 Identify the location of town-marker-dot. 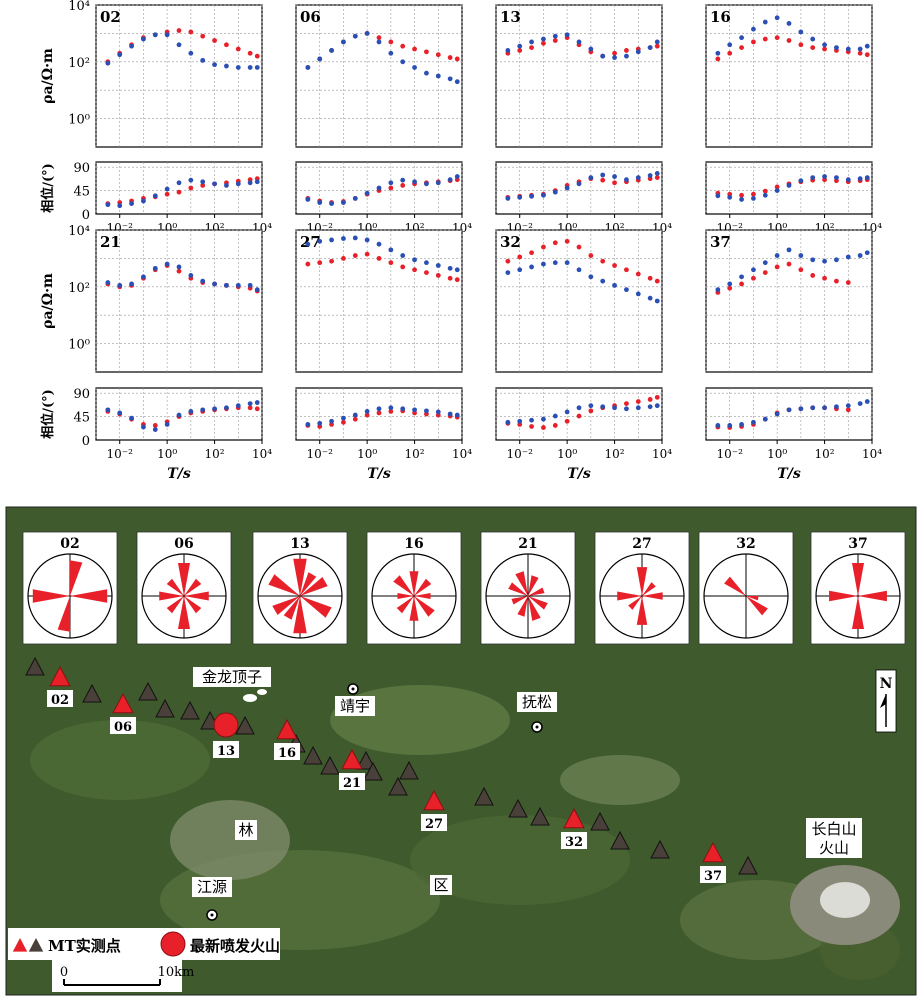
(353, 689).